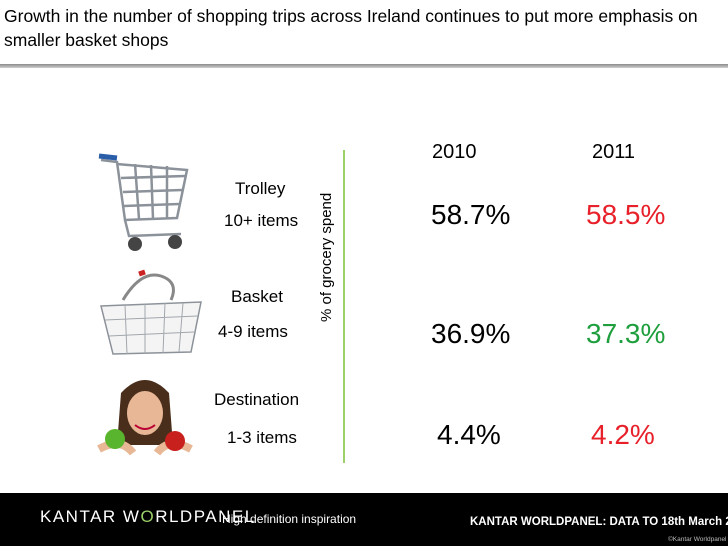  What do you see at coordinates (151, 312) in the screenshot?
I see `shopping-basket-icon` at bounding box center [151, 312].